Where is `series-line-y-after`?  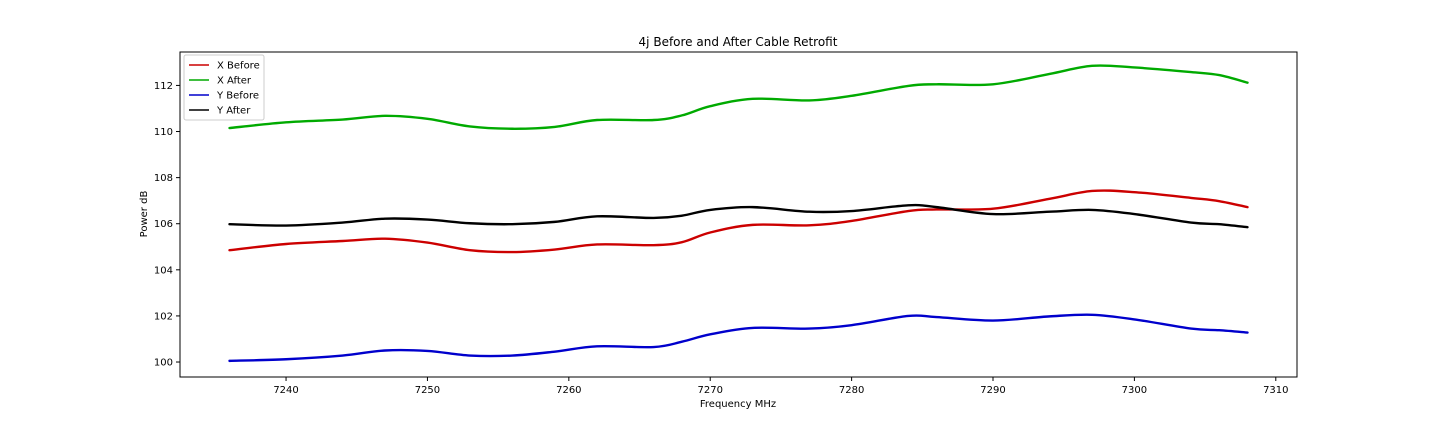
series-line-y-after is located at coordinates (738, 216).